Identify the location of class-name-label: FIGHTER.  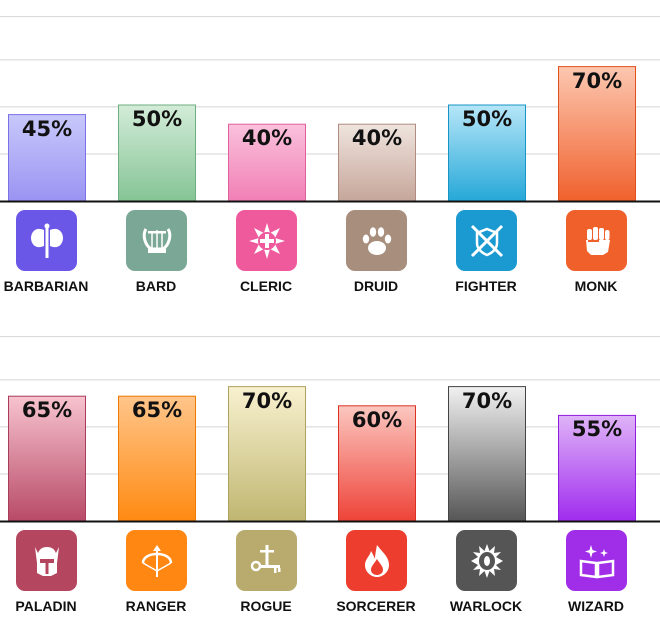
(486, 286).